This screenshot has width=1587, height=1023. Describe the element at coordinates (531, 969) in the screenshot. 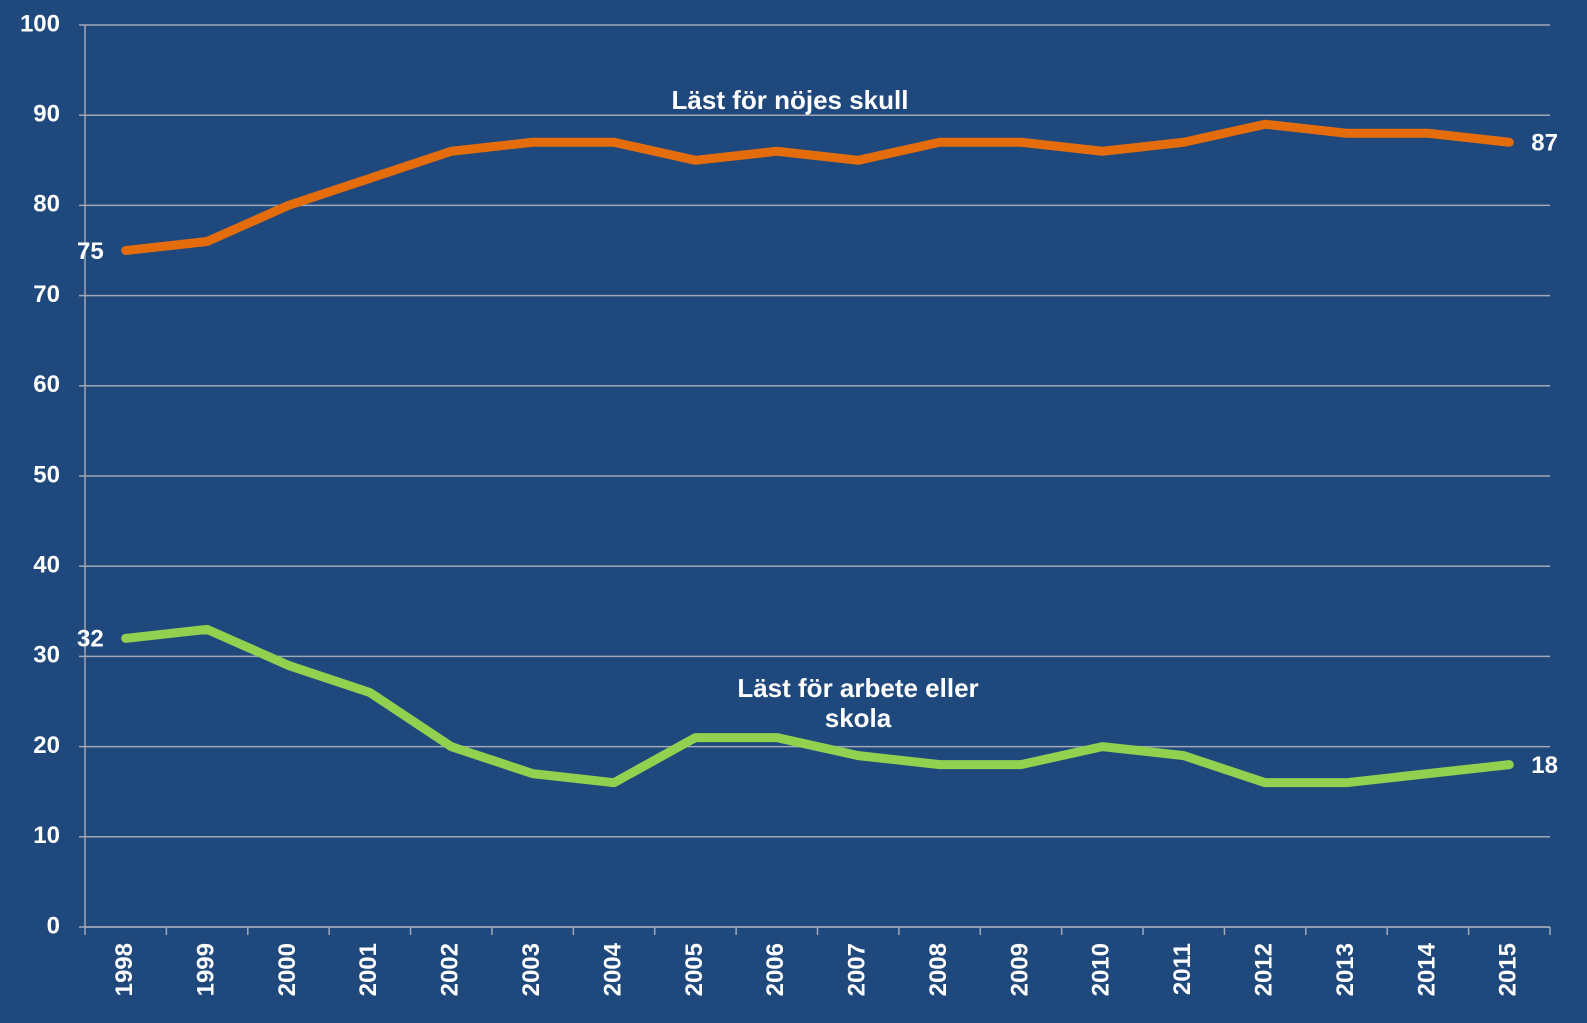

I see `x-tick-label: 2003` at that location.